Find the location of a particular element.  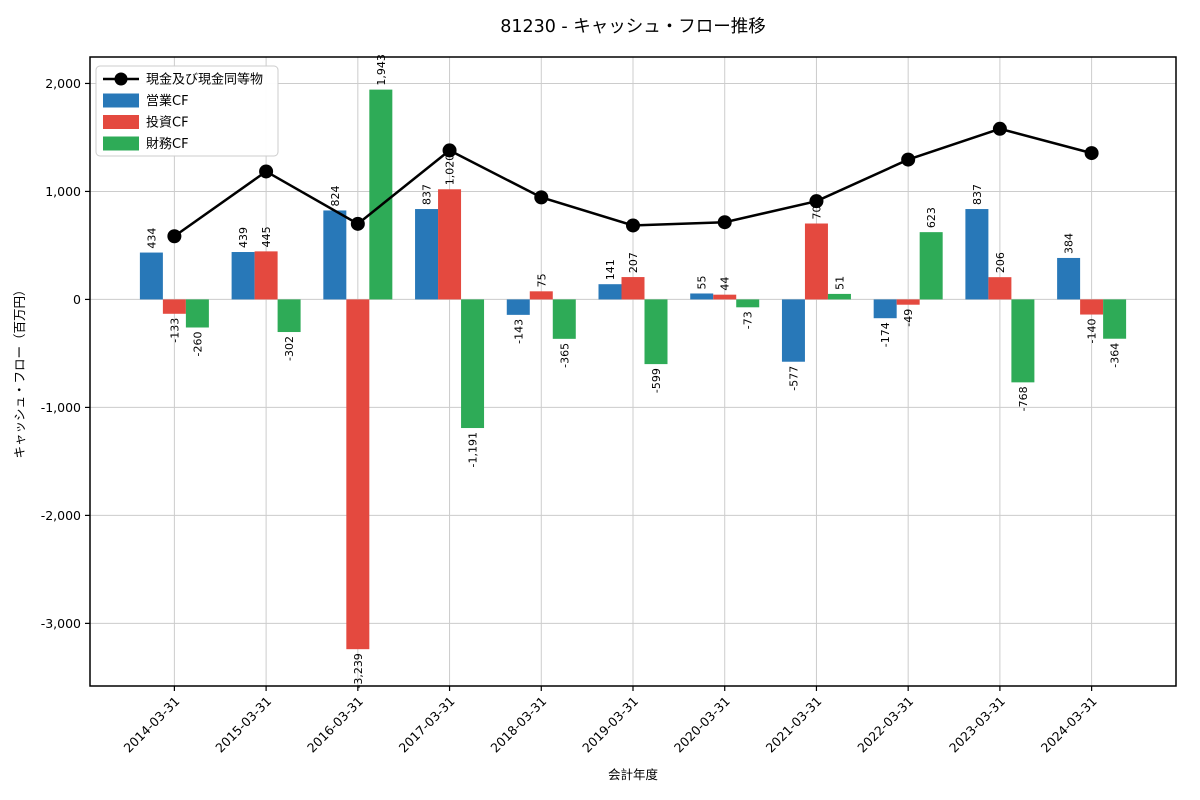

bar-value-label: 1,943 is located at coordinates (381, 70).